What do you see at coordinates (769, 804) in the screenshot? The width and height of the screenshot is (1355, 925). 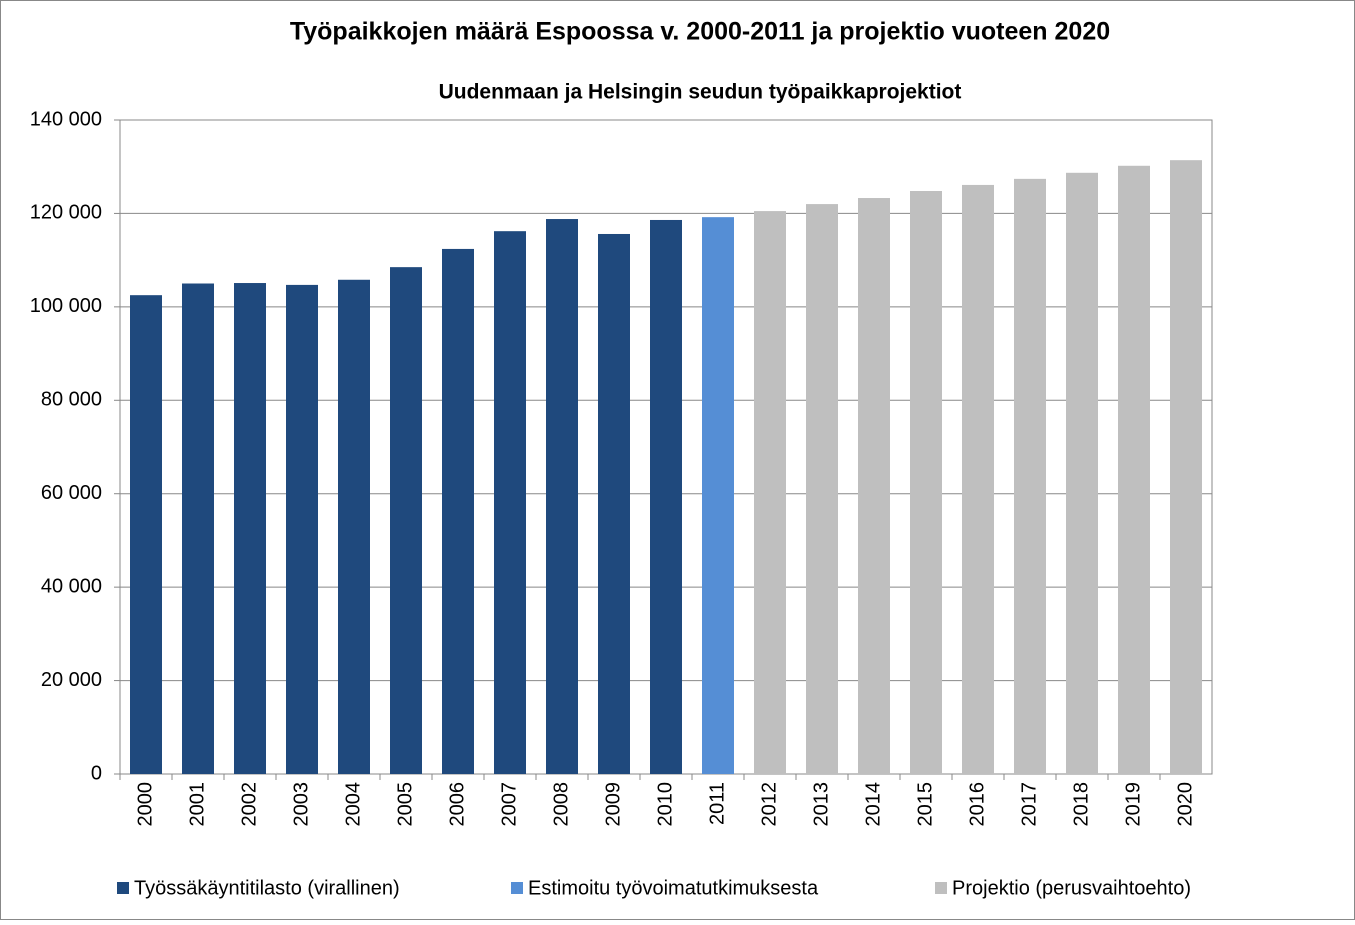 I see `x-tick-label: 2012` at bounding box center [769, 804].